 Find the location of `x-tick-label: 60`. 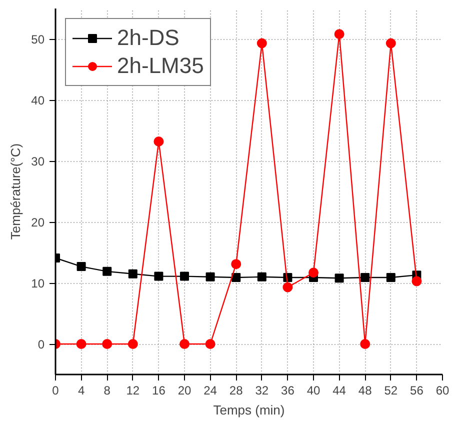

x-tick-label: 60 is located at coordinates (443, 391).